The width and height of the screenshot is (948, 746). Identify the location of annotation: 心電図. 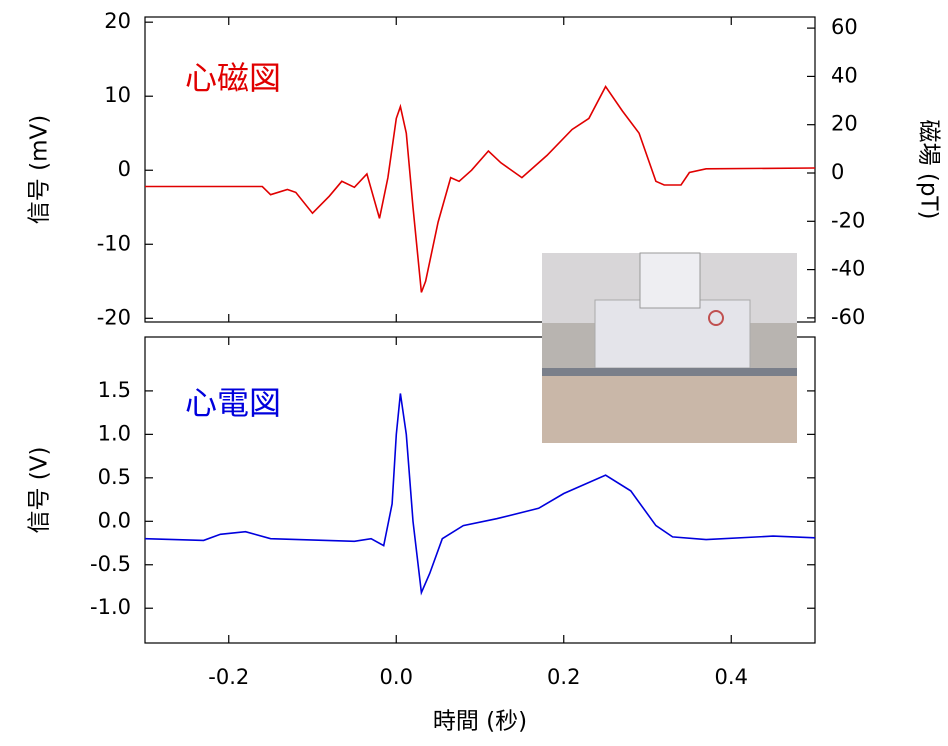
(233, 403).